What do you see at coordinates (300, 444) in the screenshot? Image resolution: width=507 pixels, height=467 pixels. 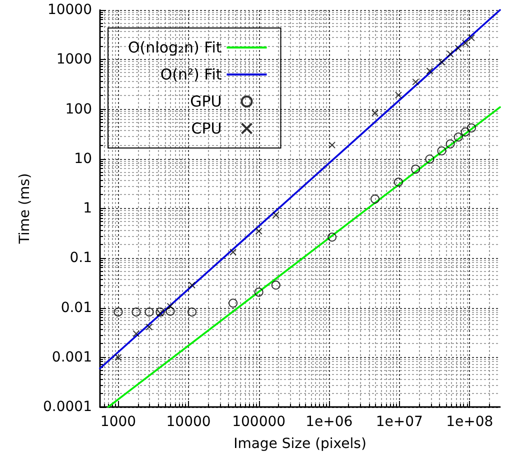 I see `x-axis-title: Image Size (pixels)` at bounding box center [300, 444].